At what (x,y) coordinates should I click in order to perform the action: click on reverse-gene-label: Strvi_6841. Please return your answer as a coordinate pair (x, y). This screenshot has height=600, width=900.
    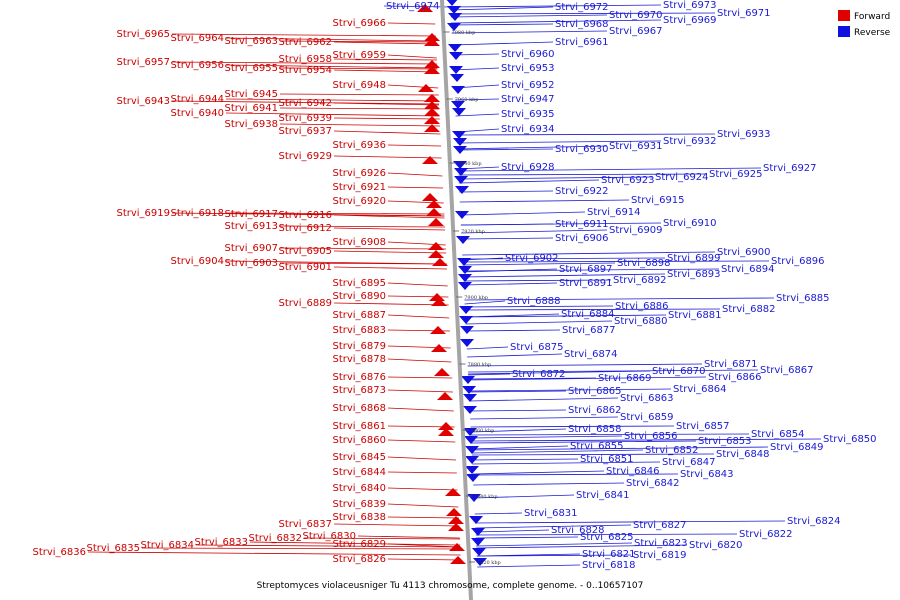
    Looking at the image, I should click on (603, 495).